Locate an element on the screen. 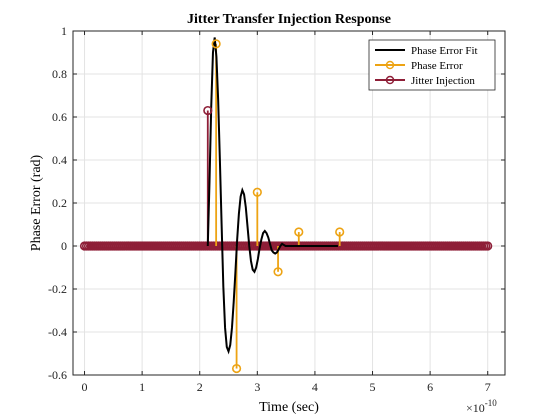 This screenshot has width=560, height=420. x-exponent-label: ×10⁻¹⁰ is located at coordinates (481, 406).